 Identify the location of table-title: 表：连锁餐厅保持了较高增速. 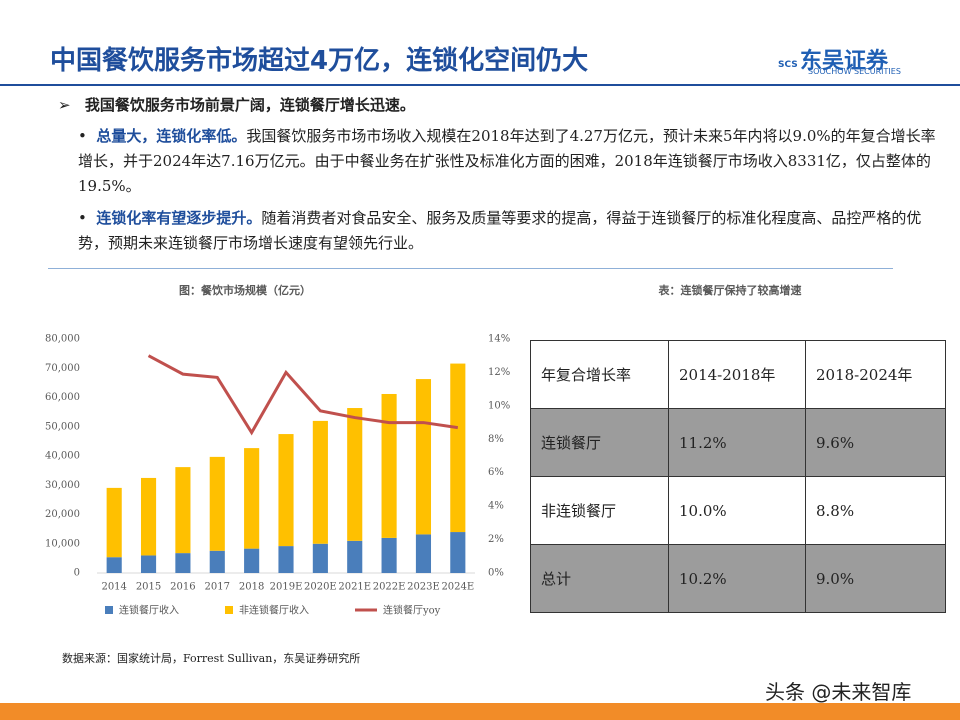
(730, 290).